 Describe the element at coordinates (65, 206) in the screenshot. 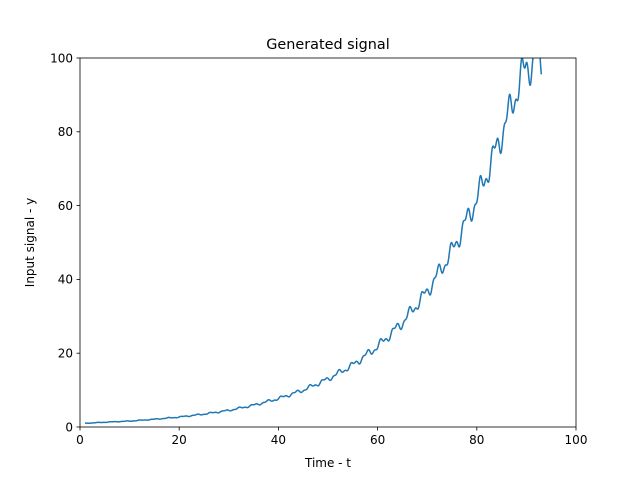

I see `y-tick-label: 60` at that location.